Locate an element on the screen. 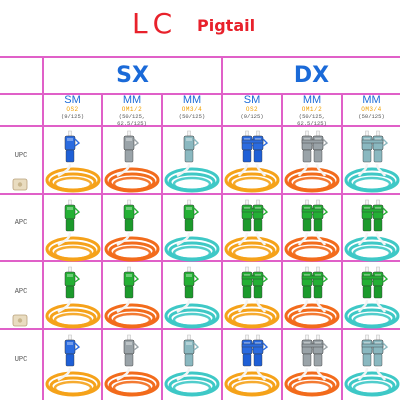  column-header-3: MM OM3/4 (50/125) is located at coordinates (192, 109).